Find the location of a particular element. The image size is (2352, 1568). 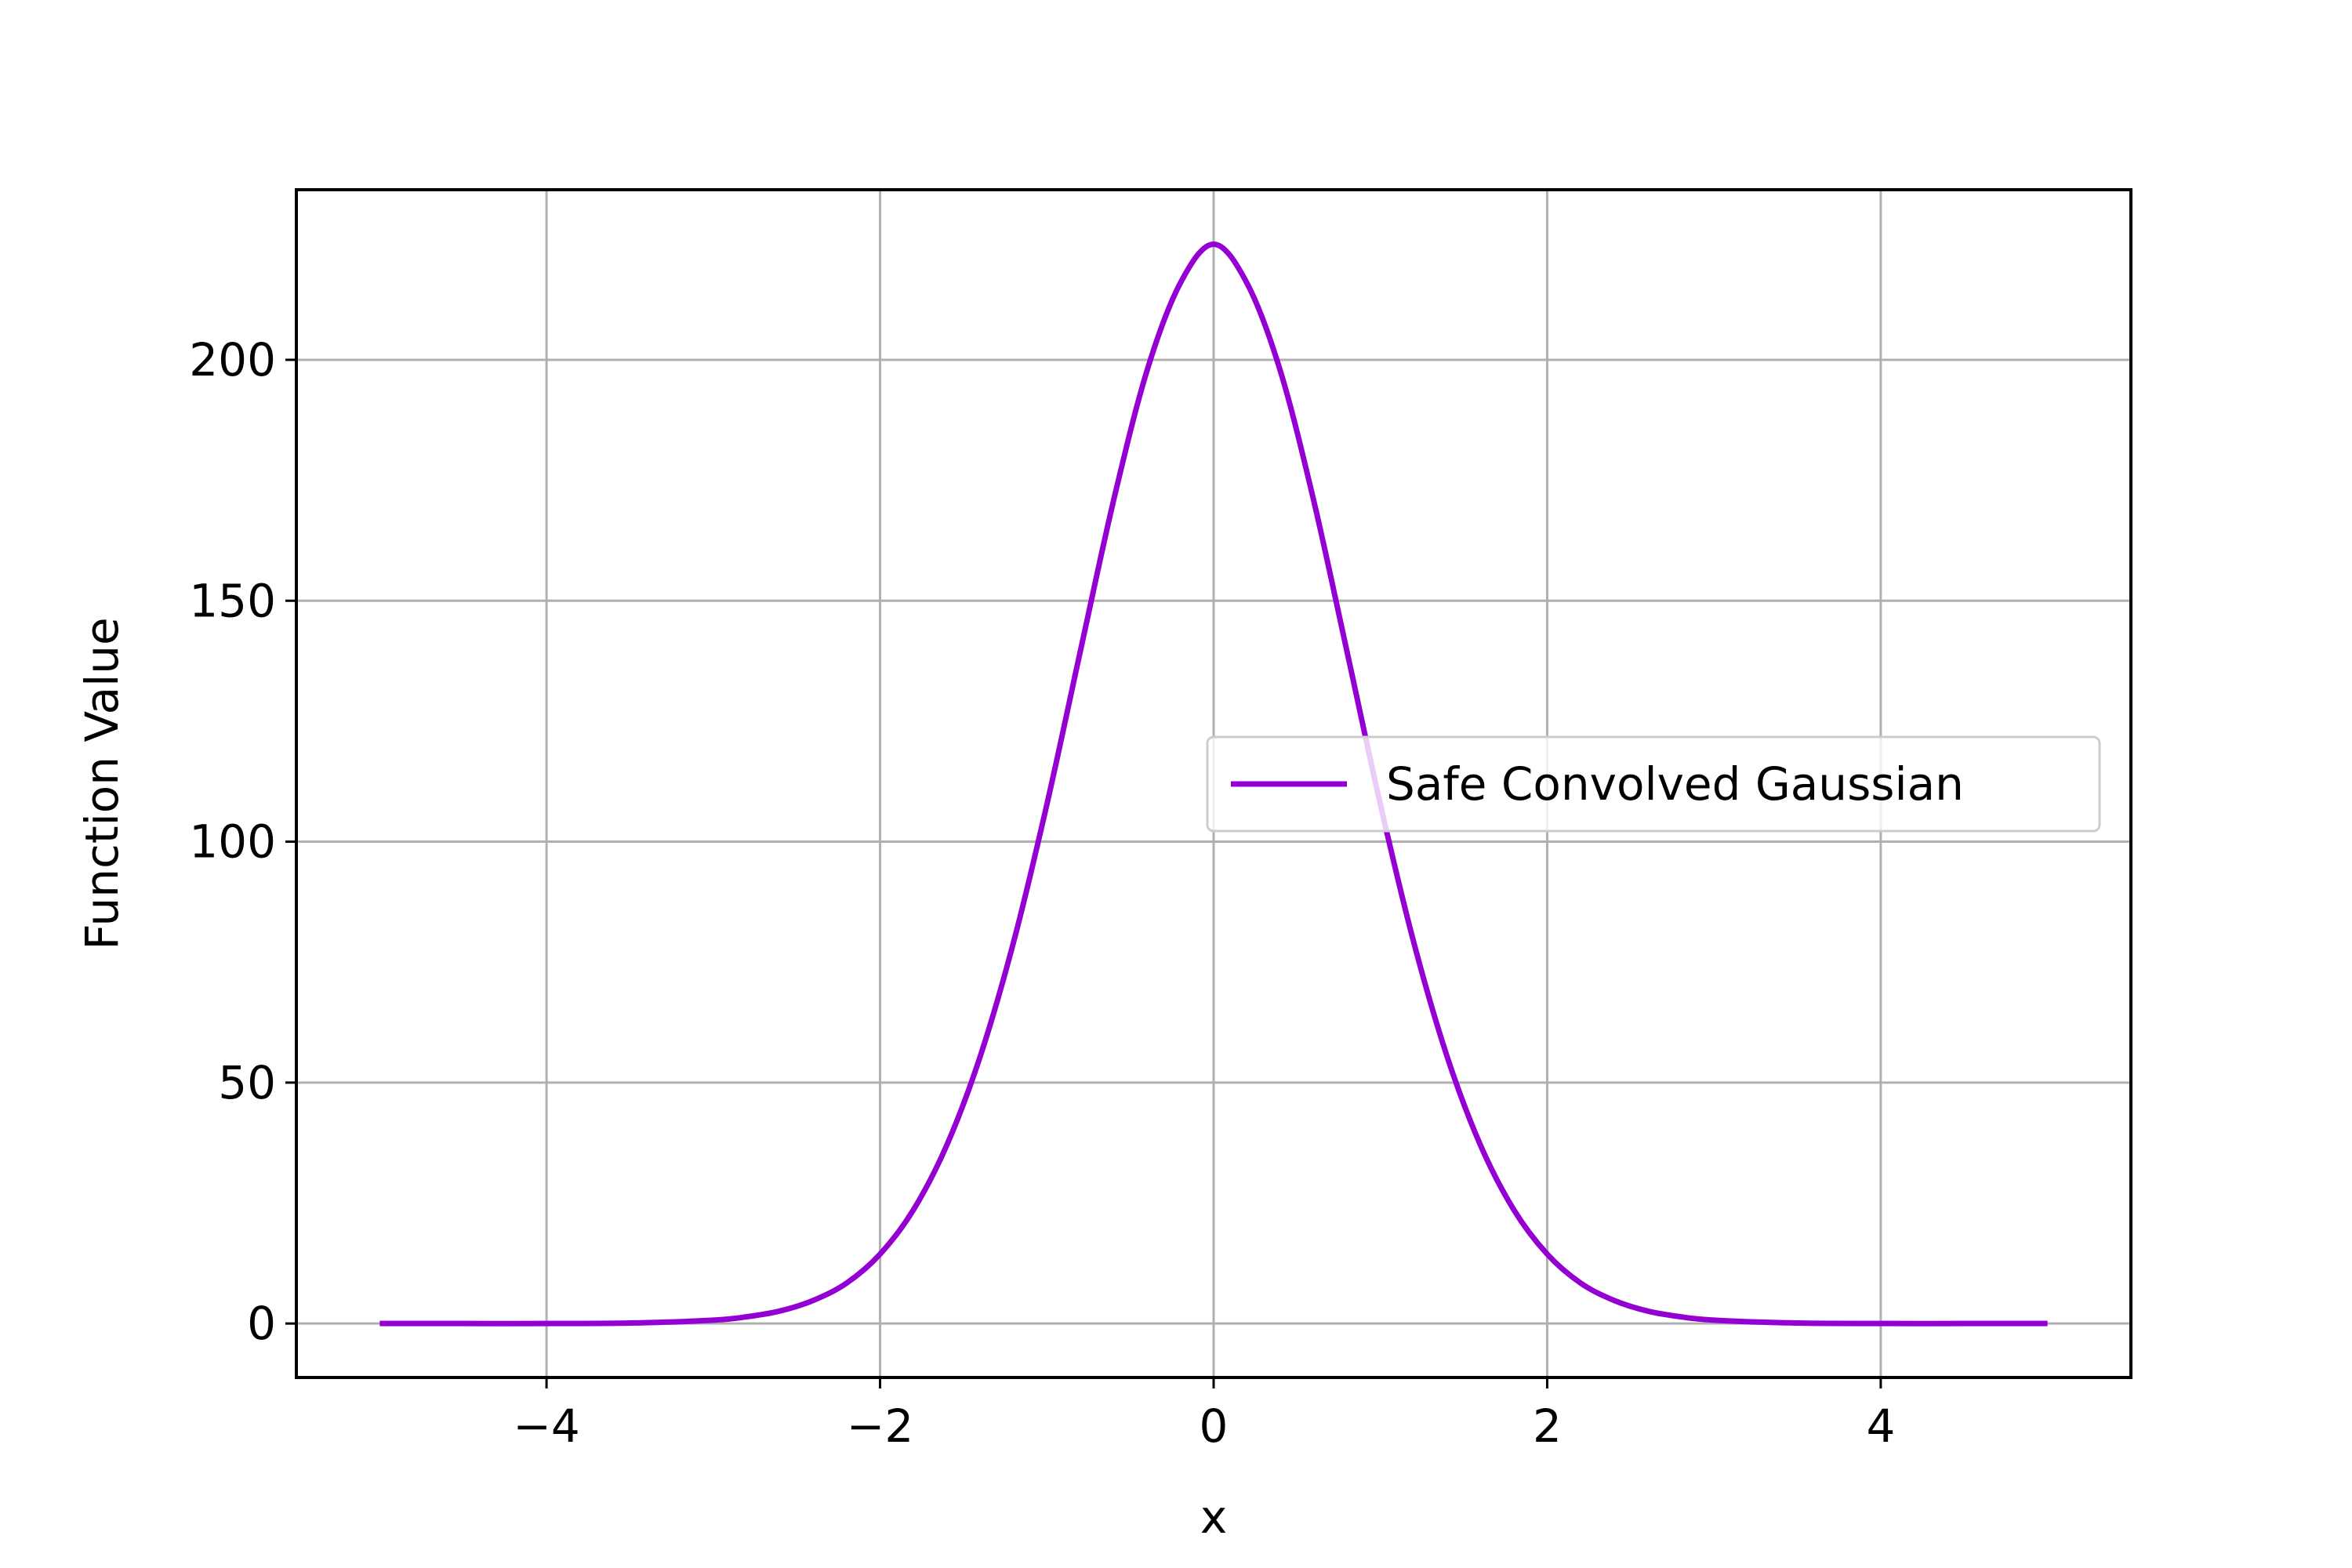

x-tick-label: 2 is located at coordinates (1547, 1426).